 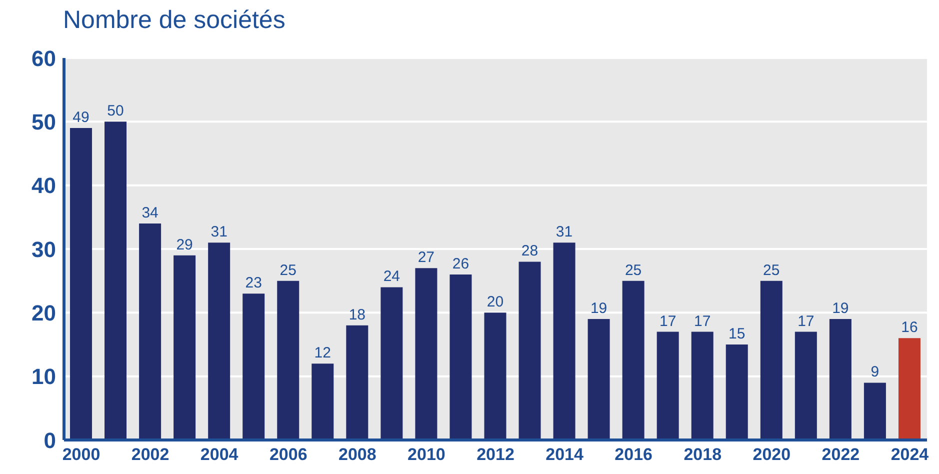 What do you see at coordinates (910, 454) in the screenshot?
I see `x-tick-label: 2024` at bounding box center [910, 454].